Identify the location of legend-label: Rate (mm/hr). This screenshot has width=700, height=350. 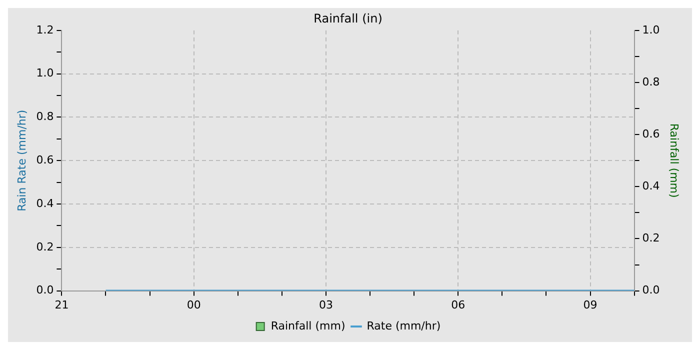
(403, 325).